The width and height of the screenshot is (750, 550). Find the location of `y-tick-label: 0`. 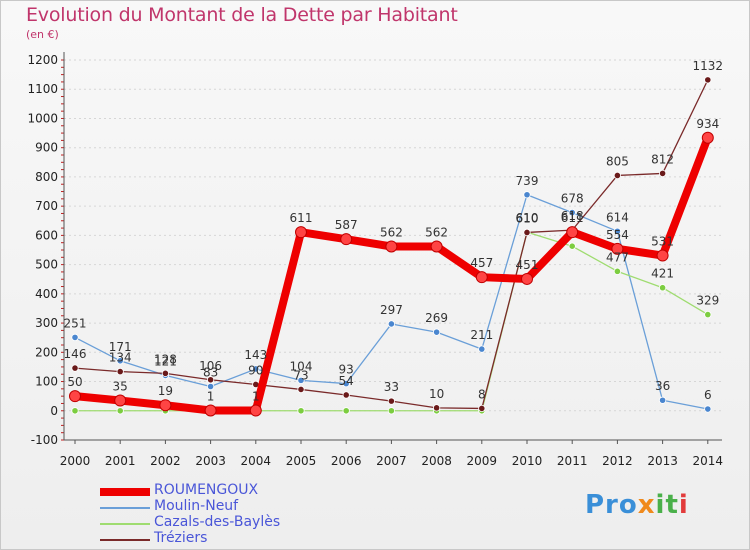

y-tick-label: 0 is located at coordinates (54, 411).